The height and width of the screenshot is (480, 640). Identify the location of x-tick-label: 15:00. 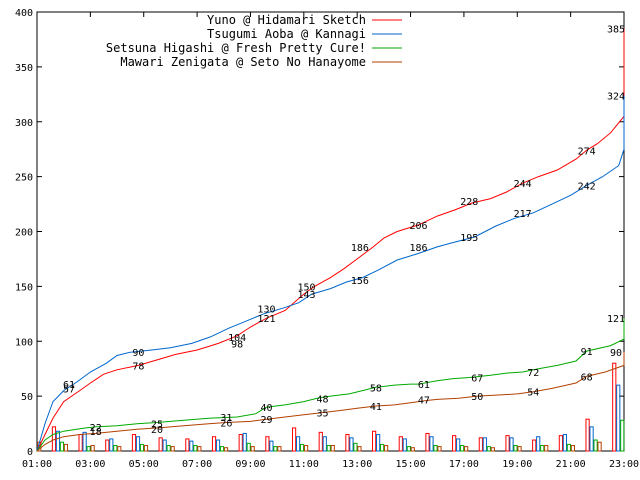
(410, 464).